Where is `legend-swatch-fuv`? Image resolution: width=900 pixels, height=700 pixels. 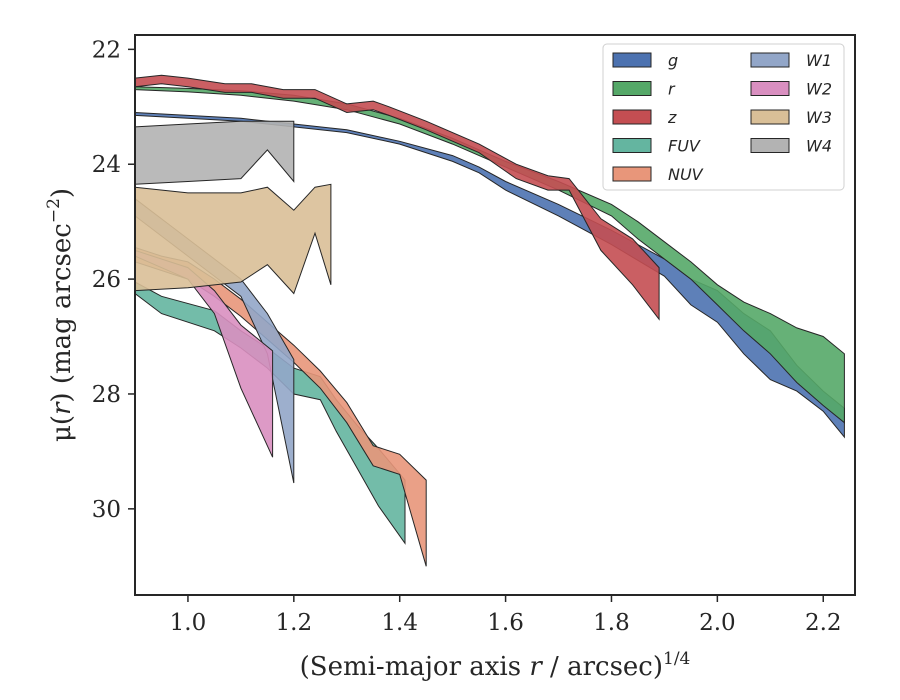
legend-swatch-fuv is located at coordinates (632, 145).